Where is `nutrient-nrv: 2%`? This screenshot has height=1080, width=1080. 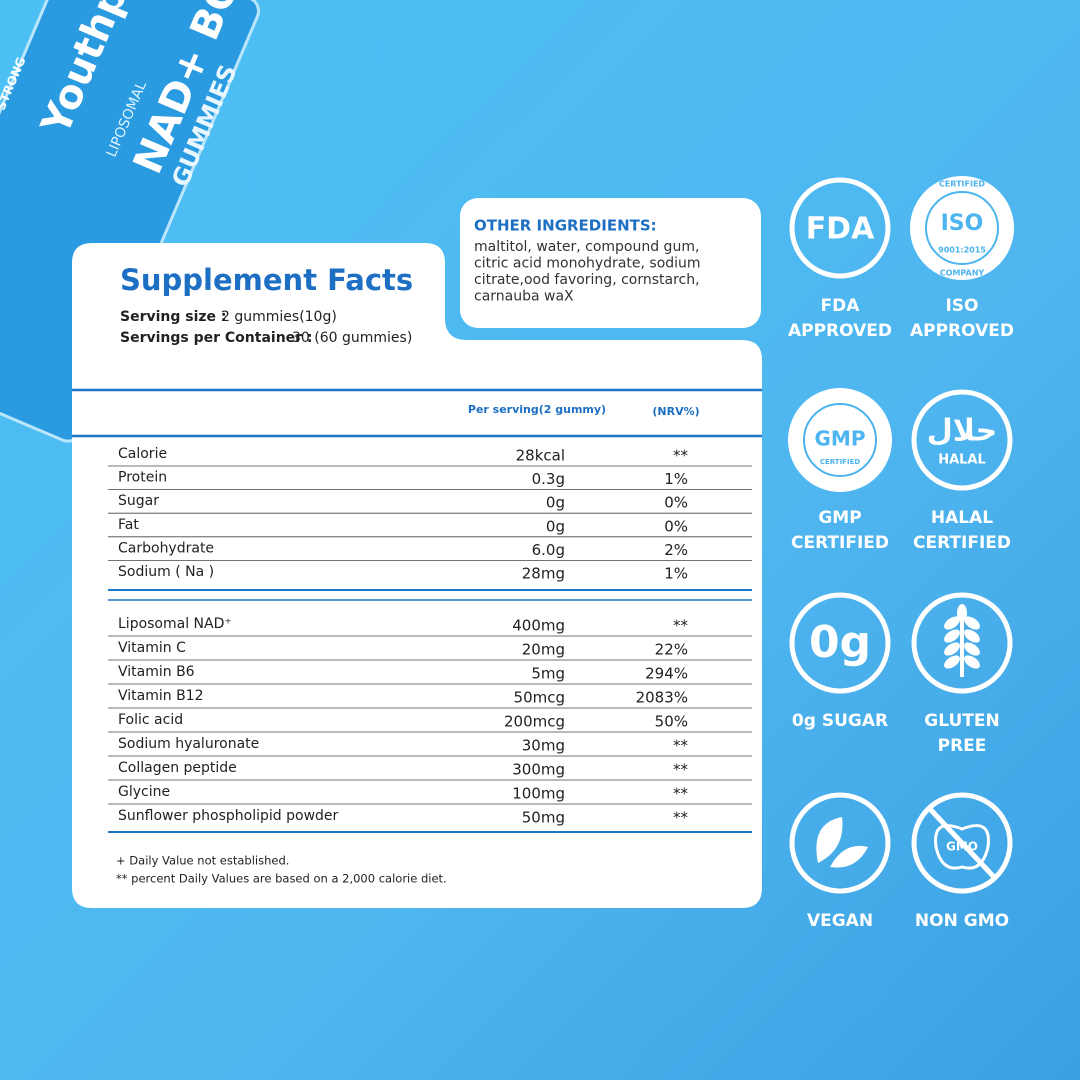
nutrient-nrv: 2% is located at coordinates (676, 550).